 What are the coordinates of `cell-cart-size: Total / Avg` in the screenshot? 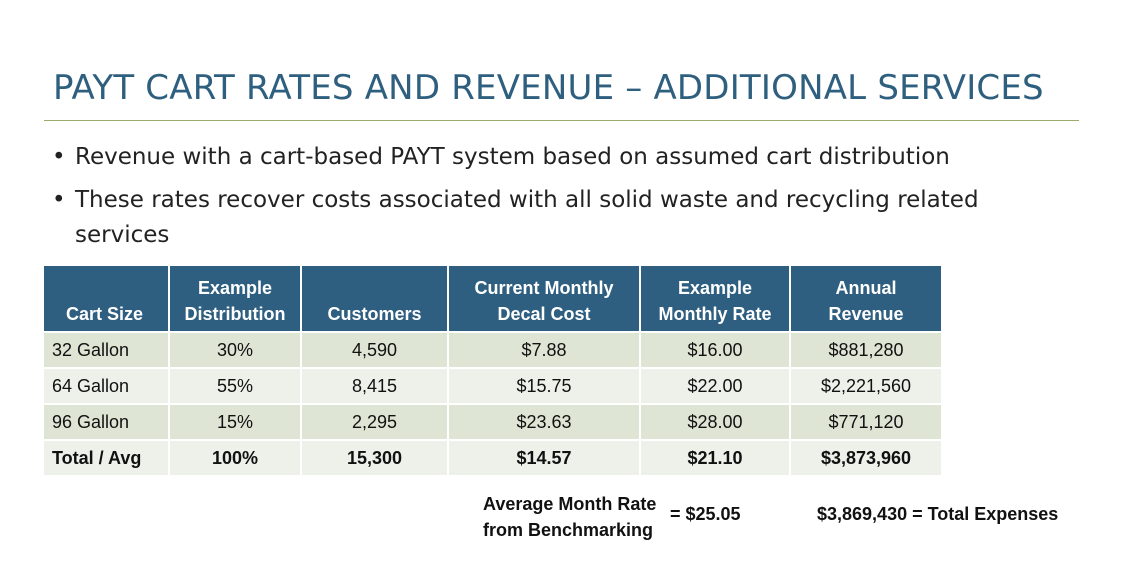 It's located at (107, 459).